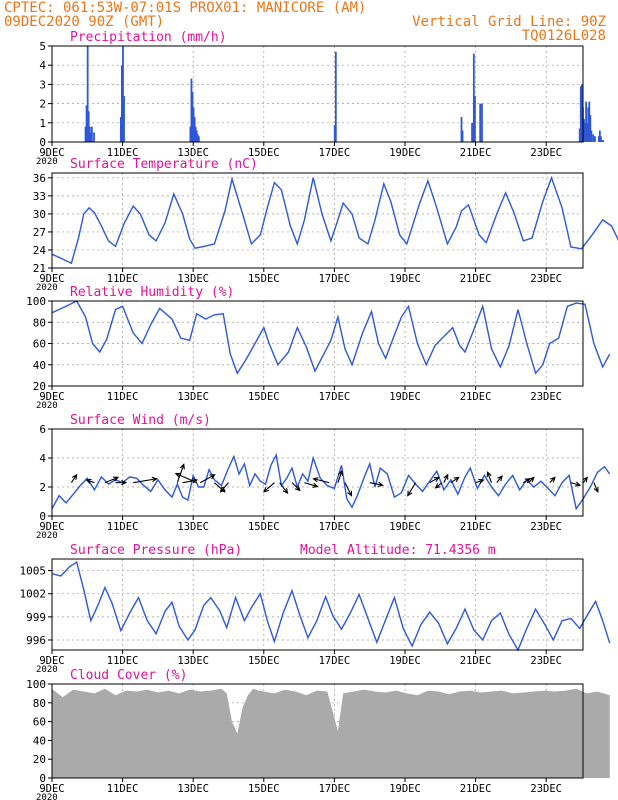 The height and width of the screenshot is (800, 618). I want to click on y-tick-label: 30, so click(39, 214).